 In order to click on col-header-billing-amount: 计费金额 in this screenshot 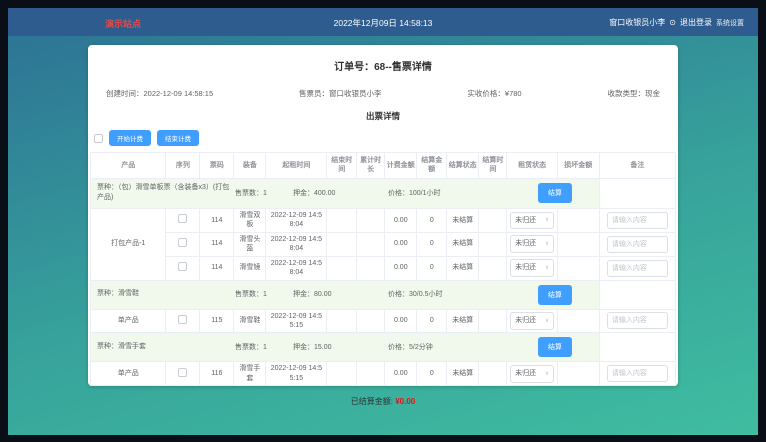, I will do `click(401, 165)`.